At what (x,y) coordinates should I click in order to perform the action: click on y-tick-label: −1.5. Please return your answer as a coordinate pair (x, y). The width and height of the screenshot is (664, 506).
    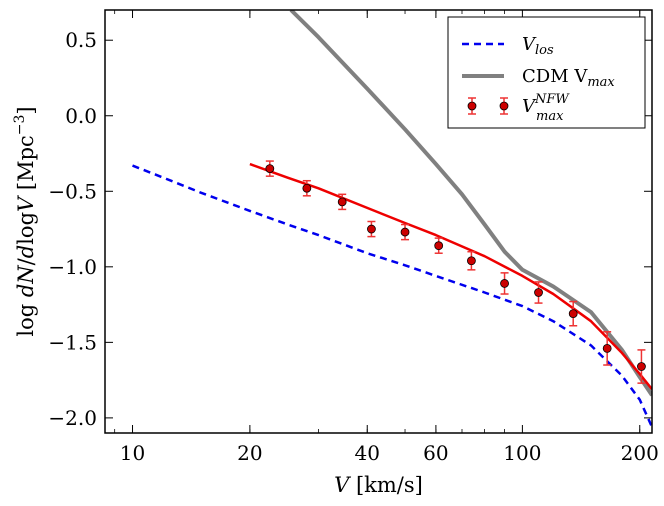
    Looking at the image, I should click on (72, 342).